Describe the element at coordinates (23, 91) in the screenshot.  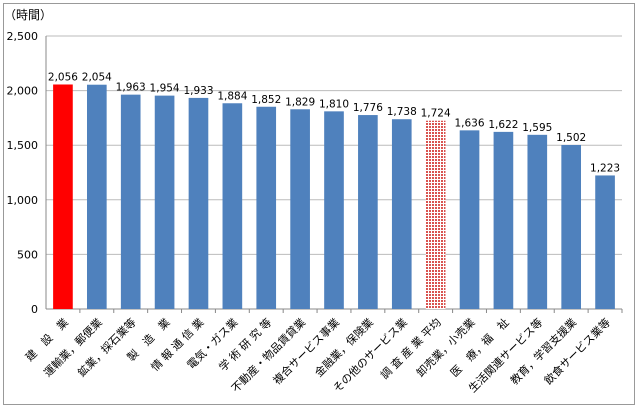
I see `y-tick-label: 2,000` at that location.